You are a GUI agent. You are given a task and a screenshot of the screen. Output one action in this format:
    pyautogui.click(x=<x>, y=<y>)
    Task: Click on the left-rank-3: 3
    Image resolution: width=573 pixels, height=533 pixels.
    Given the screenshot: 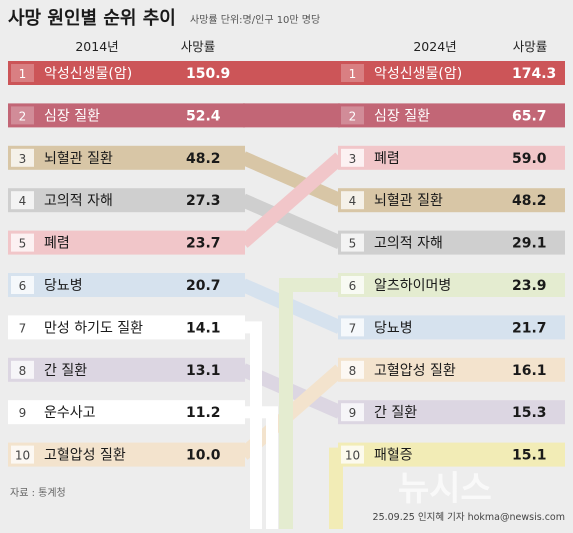 What is the action you would take?
    pyautogui.click(x=23, y=159)
    